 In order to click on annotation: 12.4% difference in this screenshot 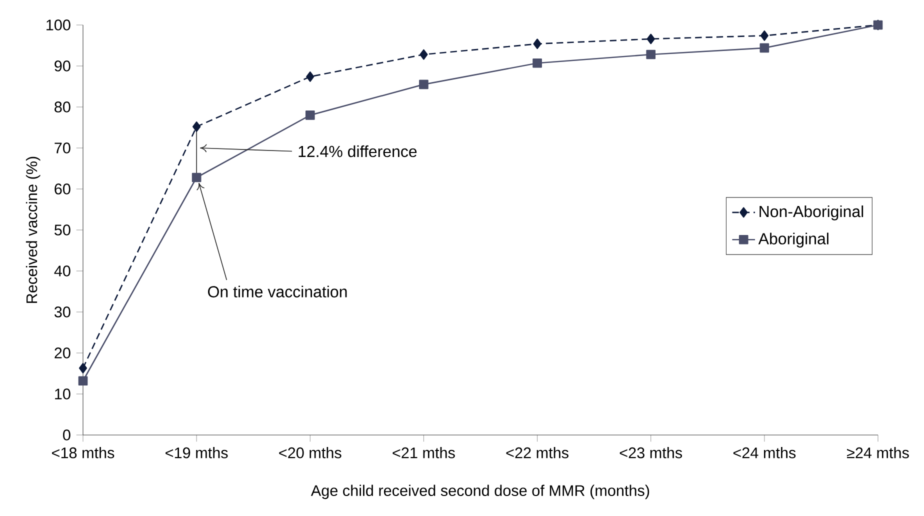, I will do `click(357, 151)`.